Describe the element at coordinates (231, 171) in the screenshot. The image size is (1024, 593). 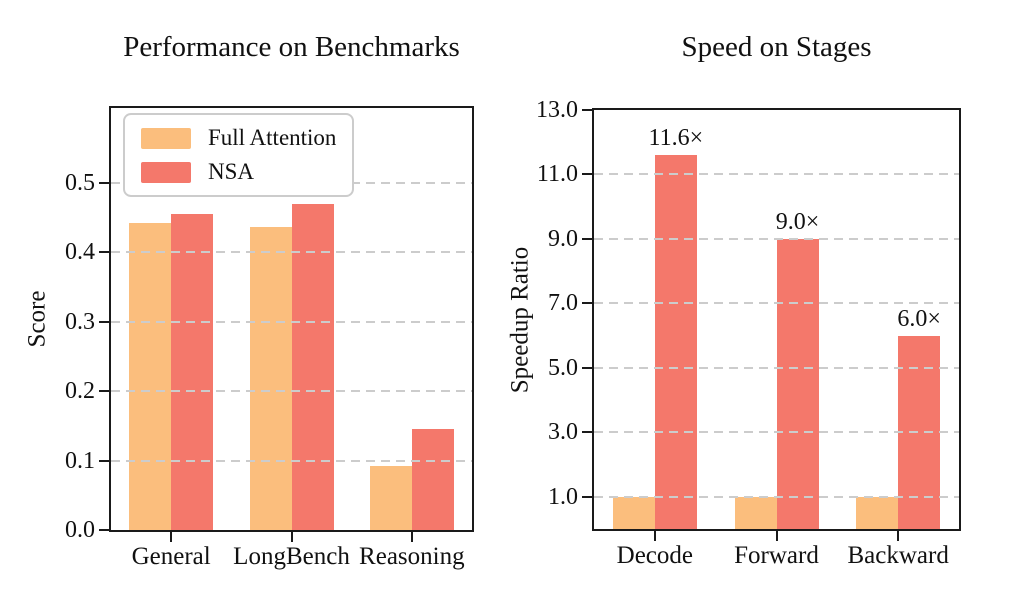
I see `legend-label: NSA` at that location.